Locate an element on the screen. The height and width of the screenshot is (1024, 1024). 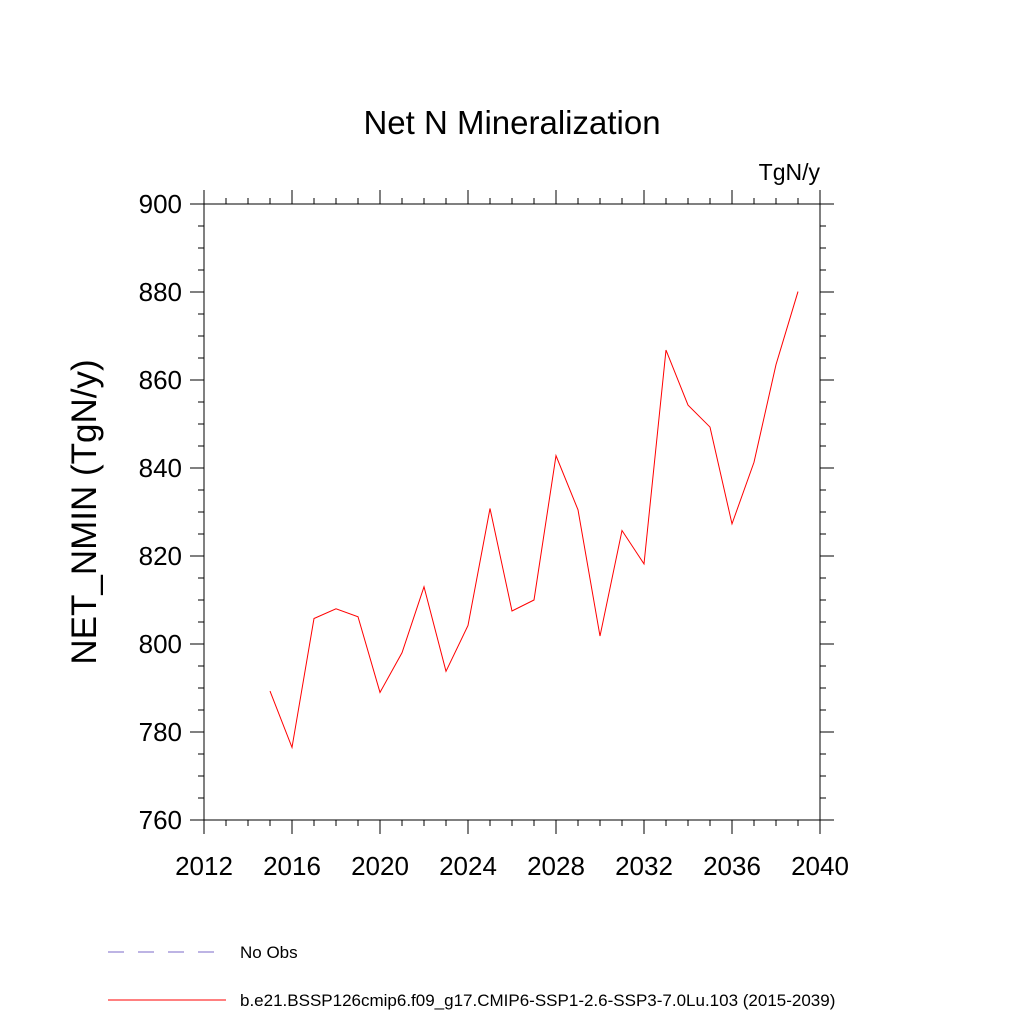
y-tick-label: 780 is located at coordinates (160, 732).